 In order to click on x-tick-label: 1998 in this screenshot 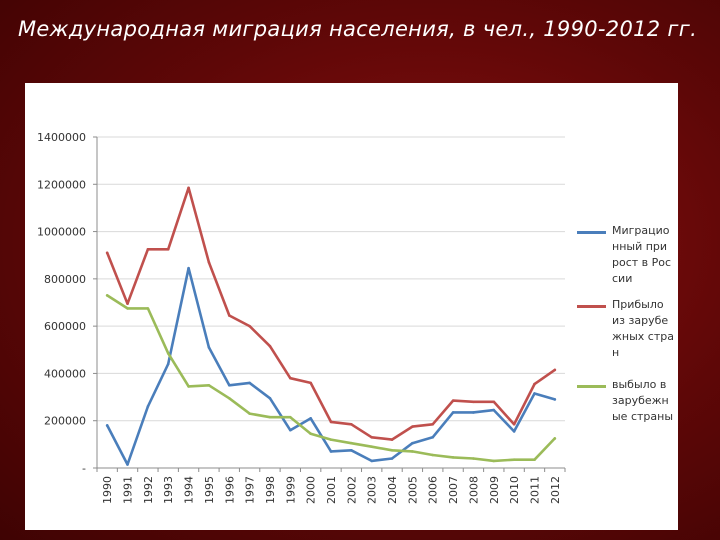, I will do `click(270, 490)`.